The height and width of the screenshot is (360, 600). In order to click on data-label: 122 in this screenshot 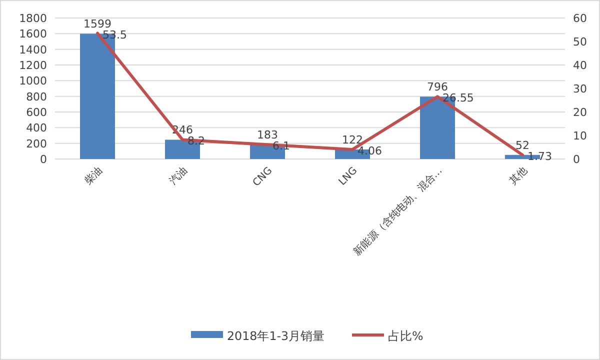, I will do `click(352, 139)`.